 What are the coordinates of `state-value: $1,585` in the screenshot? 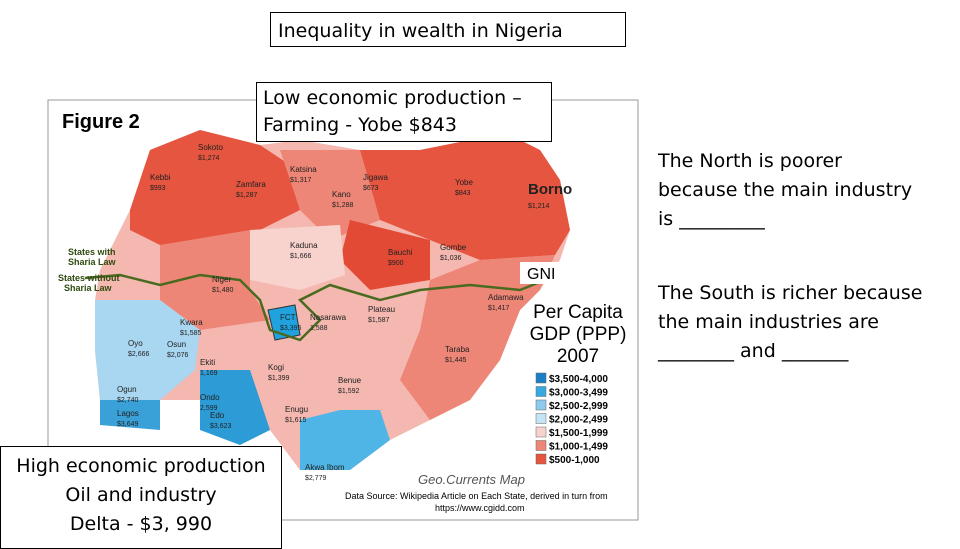 It's located at (191, 333).